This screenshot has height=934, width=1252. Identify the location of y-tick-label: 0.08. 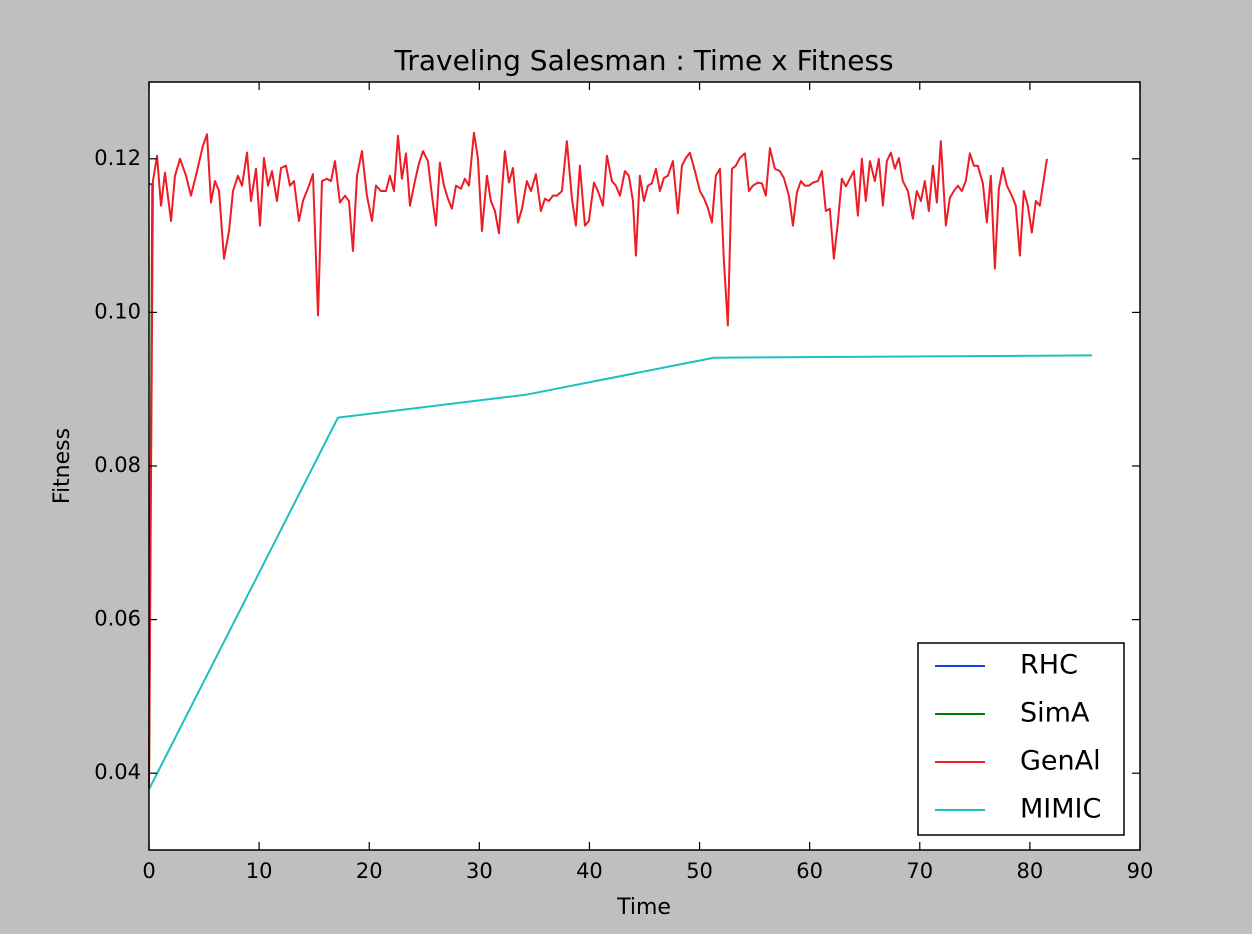
(117, 465).